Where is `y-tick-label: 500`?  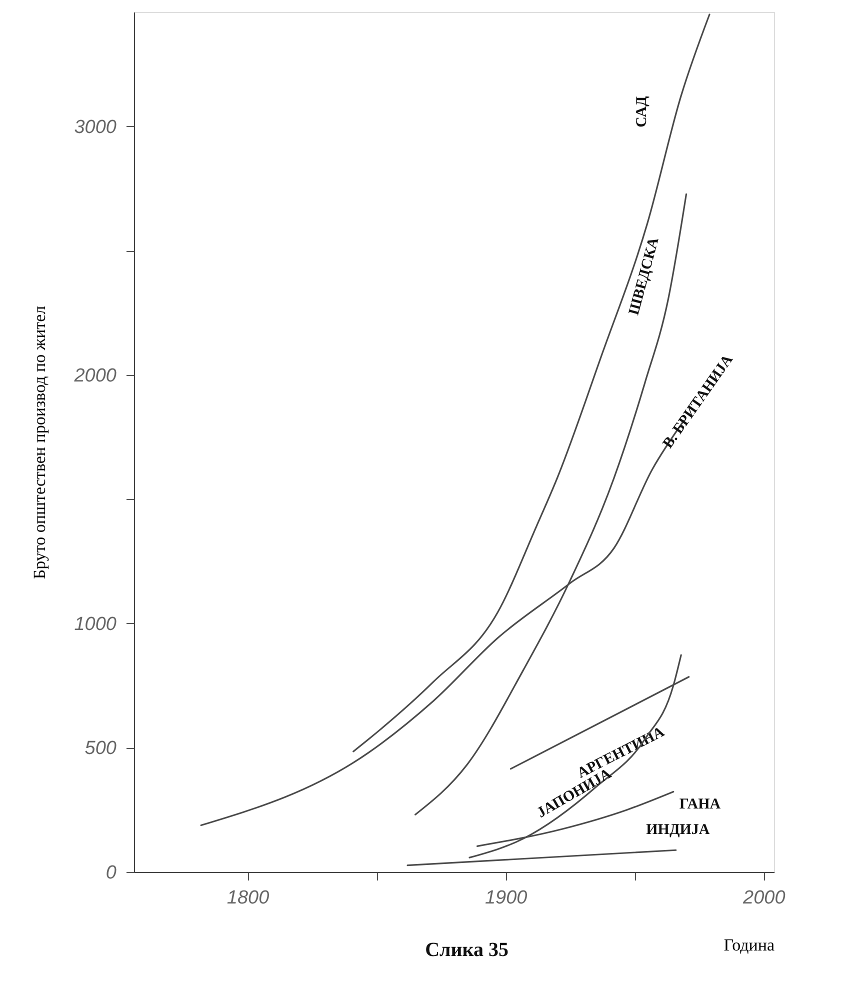 y-tick-label: 500 is located at coordinates (100, 749).